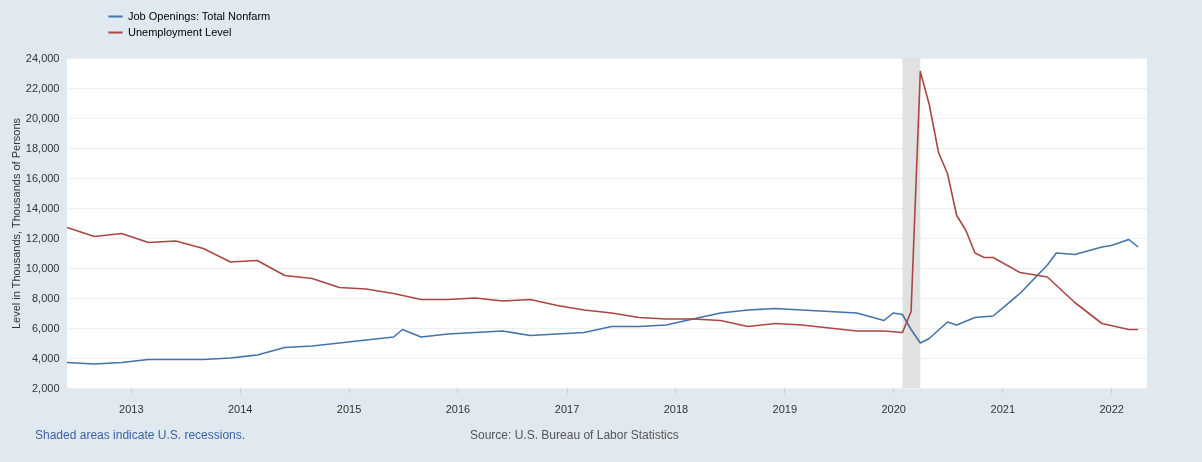  What do you see at coordinates (458, 408) in the screenshot?
I see `x-tick-label: 2016` at bounding box center [458, 408].